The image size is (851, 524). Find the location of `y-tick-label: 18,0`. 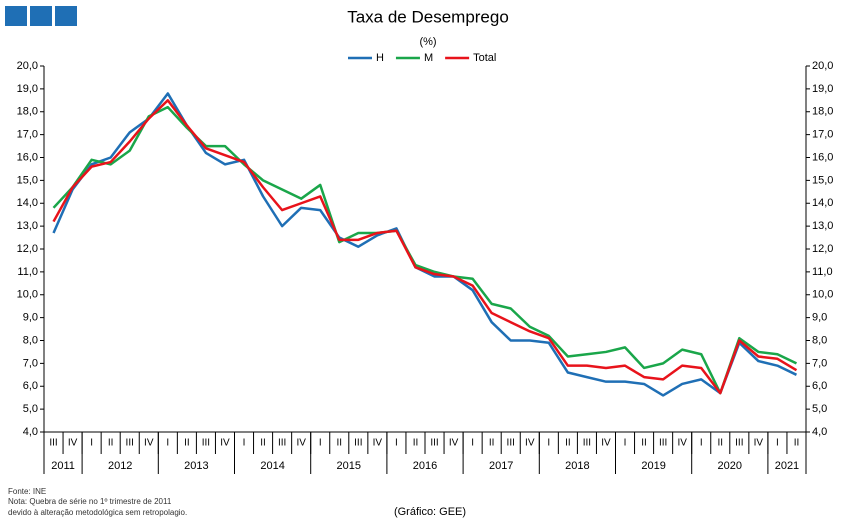

y-tick-label: 18,0 is located at coordinates (27, 112).